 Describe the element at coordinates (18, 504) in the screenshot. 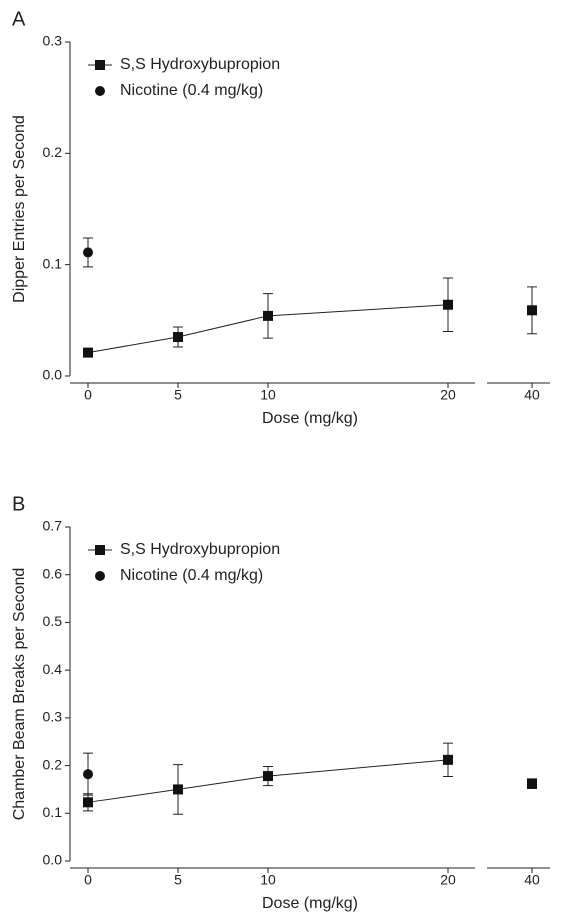

I see `panel-label: B` at that location.